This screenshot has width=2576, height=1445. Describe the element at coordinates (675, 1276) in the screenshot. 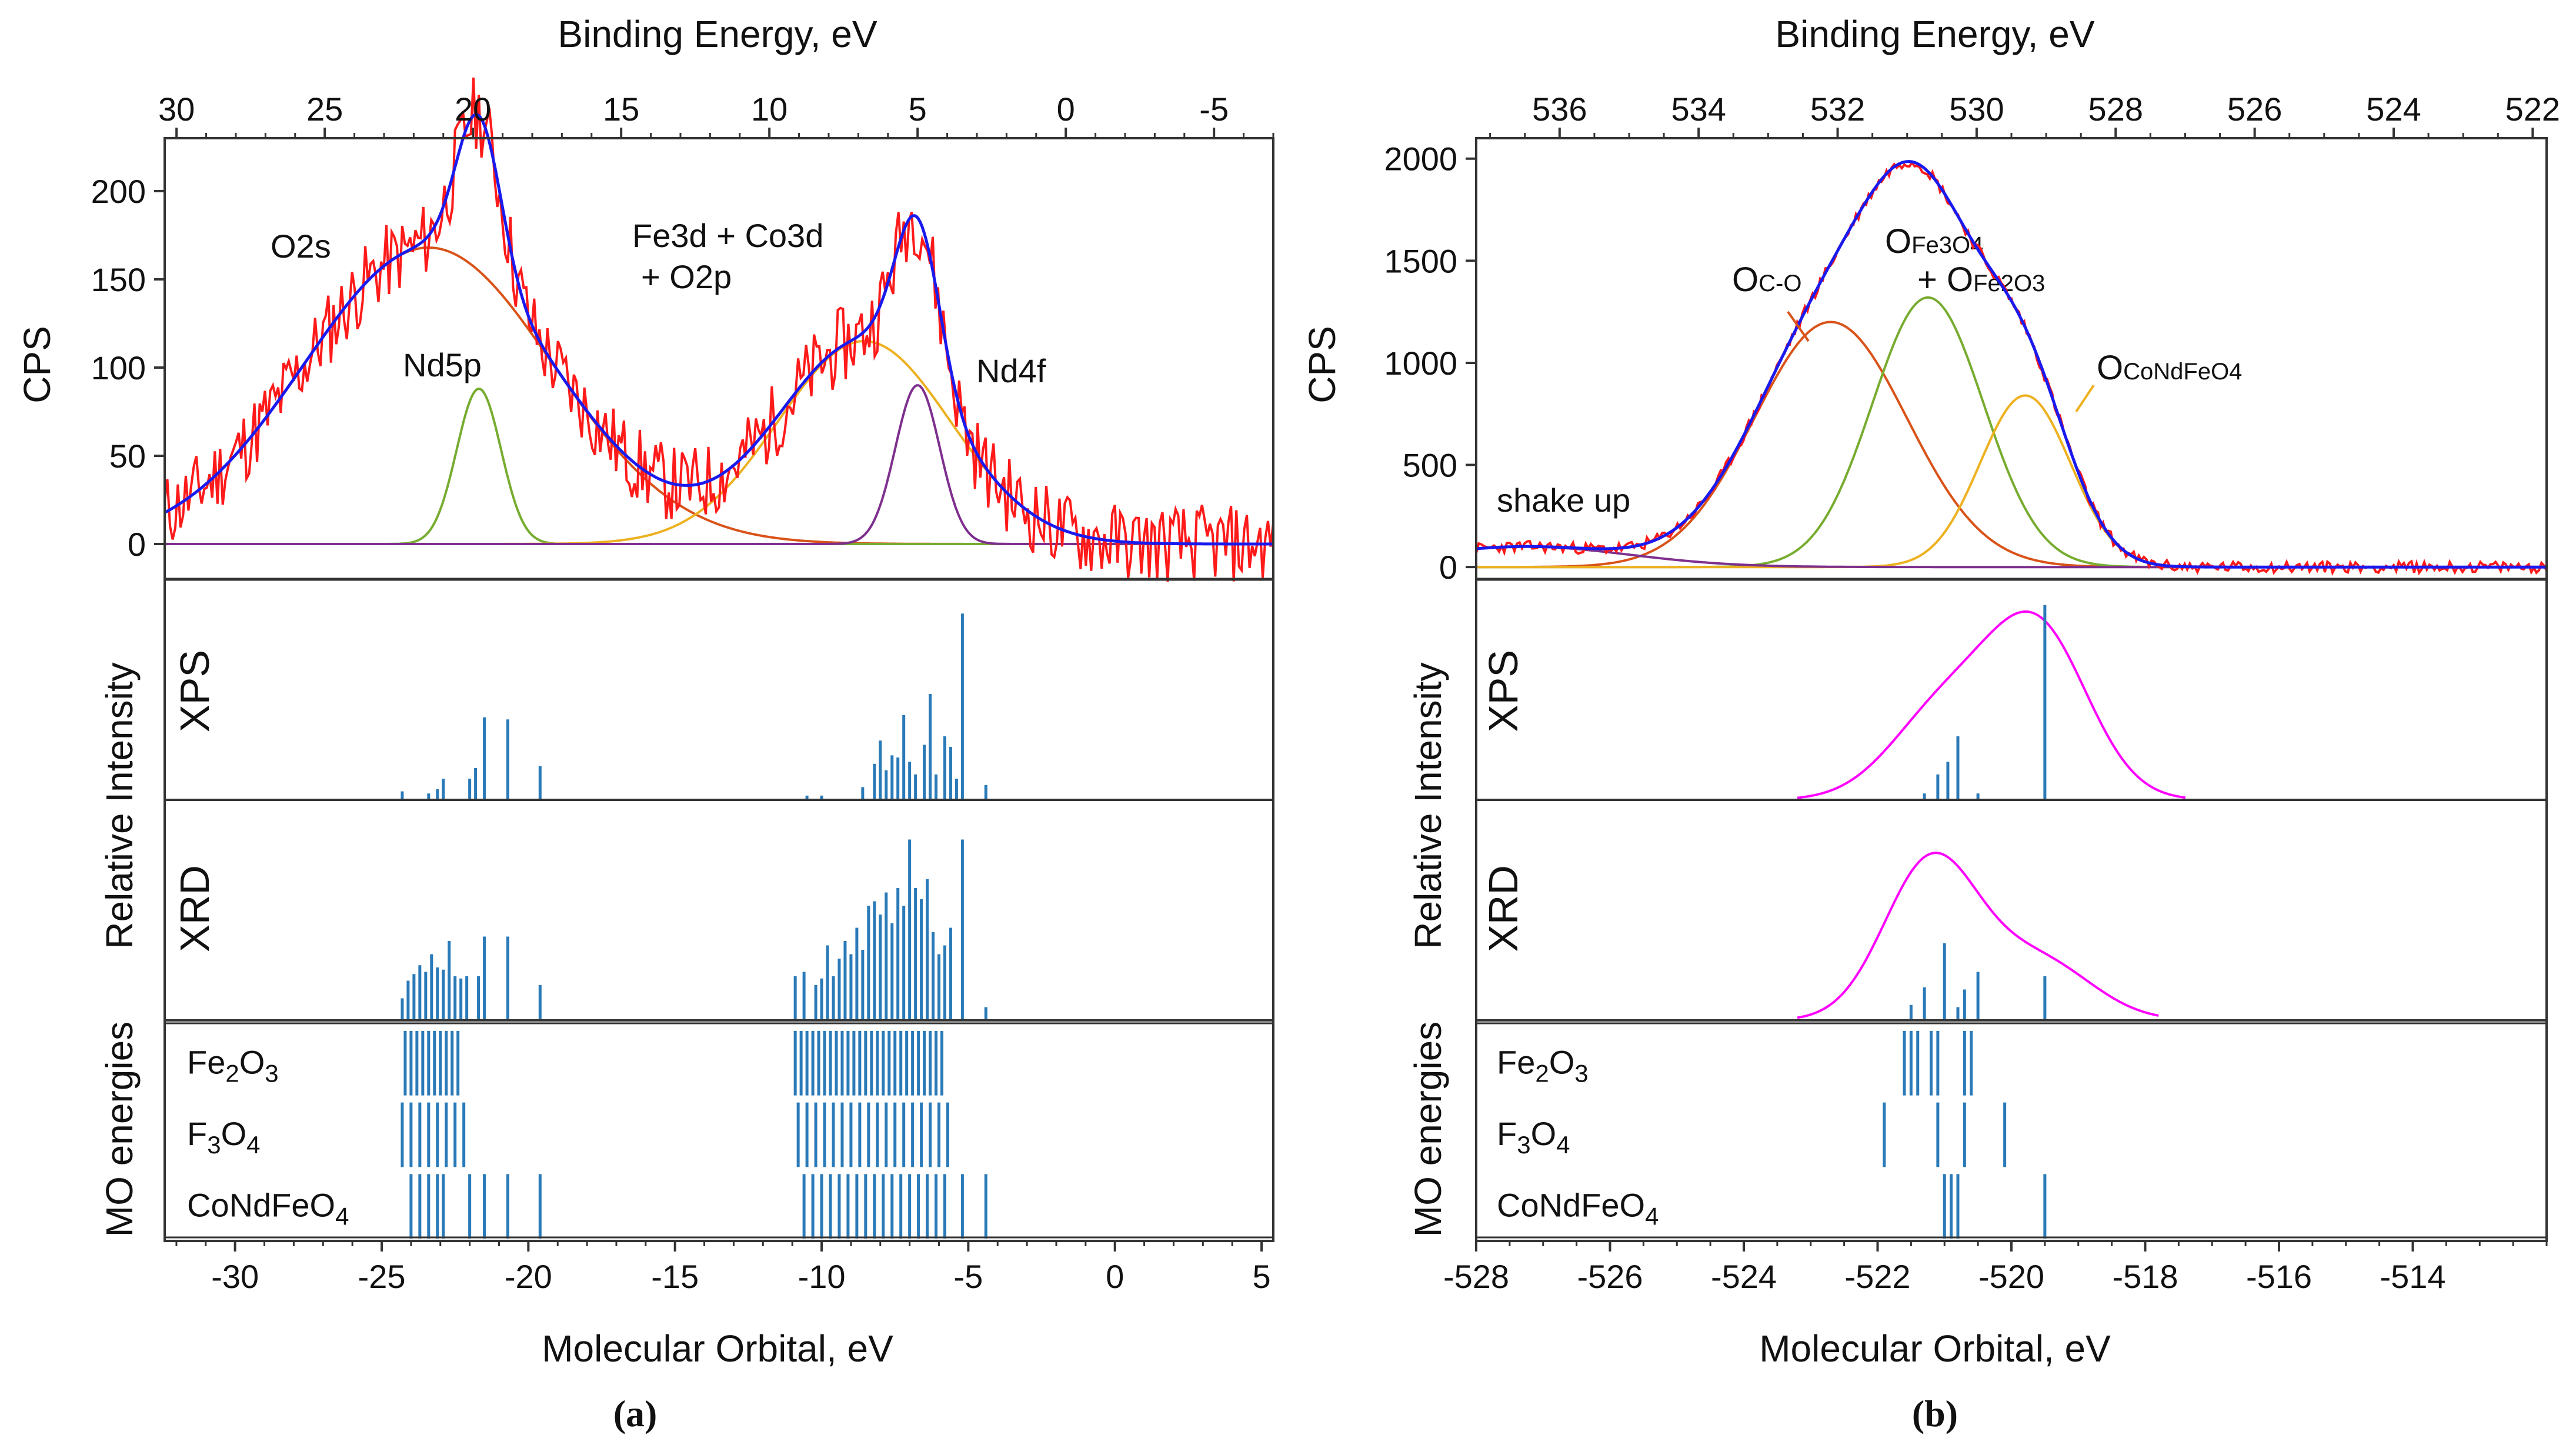

I see `panel-a-bottom-tick-label: -15` at that location.